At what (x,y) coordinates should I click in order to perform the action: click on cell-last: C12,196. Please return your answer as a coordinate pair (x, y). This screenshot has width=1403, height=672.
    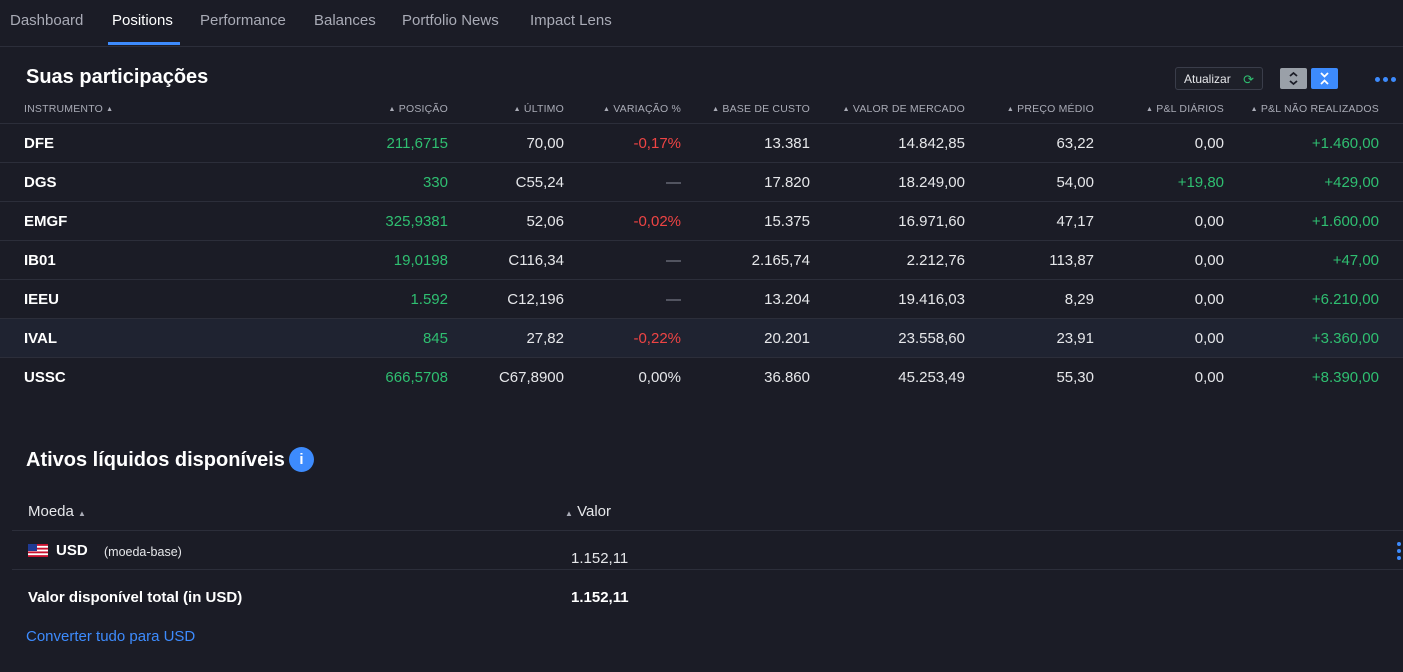
    Looking at the image, I should click on (535, 299).